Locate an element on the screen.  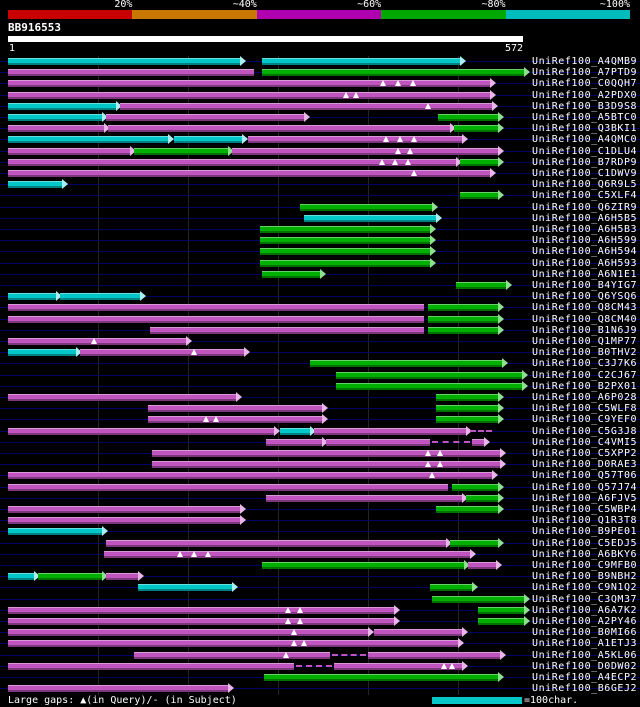
subject-label: UniRef100_Q6R9L5 is located at coordinates (585, 185).